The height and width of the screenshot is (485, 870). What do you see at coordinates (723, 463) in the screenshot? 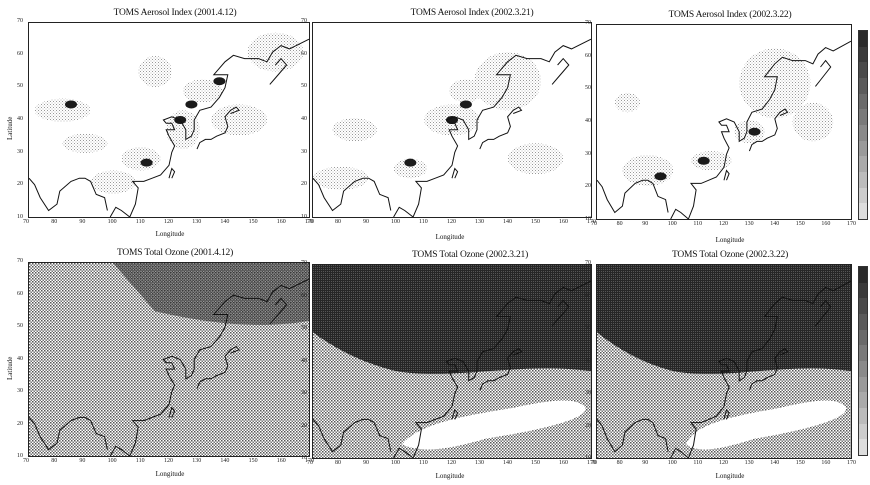
I see `x-tick-label: 120` at bounding box center [723, 463].